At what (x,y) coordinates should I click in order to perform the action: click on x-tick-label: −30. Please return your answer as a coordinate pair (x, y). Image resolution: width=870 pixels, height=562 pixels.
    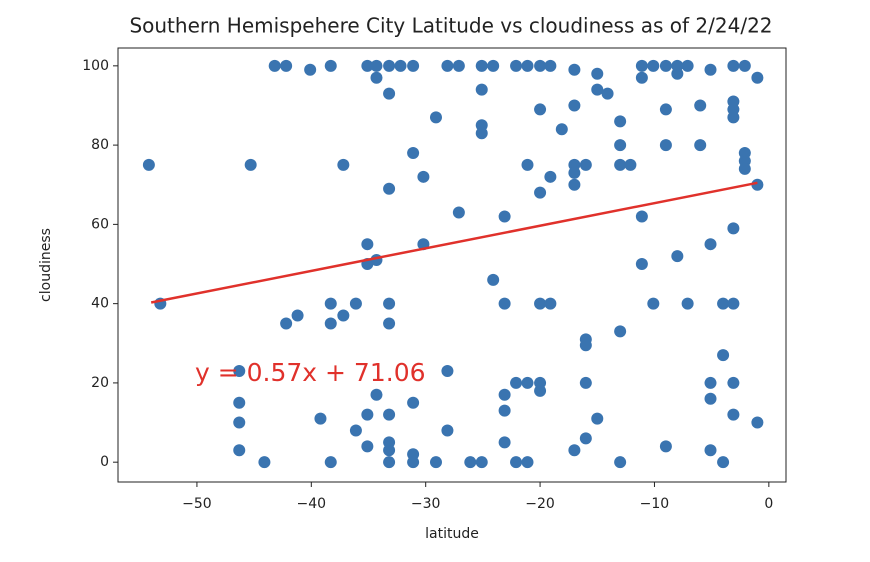
    Looking at the image, I should click on (426, 504).